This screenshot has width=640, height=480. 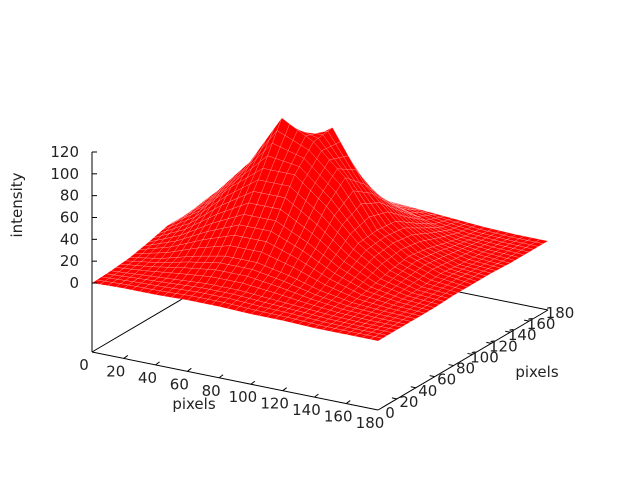 I want to click on y-tick-label: 40, so click(x=427, y=391).